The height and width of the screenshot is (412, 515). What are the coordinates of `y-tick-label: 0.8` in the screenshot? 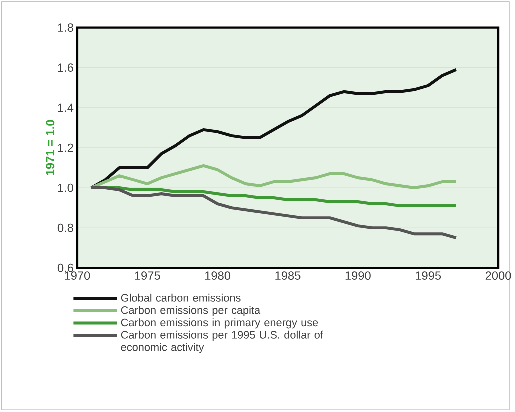 It's located at (66, 228).